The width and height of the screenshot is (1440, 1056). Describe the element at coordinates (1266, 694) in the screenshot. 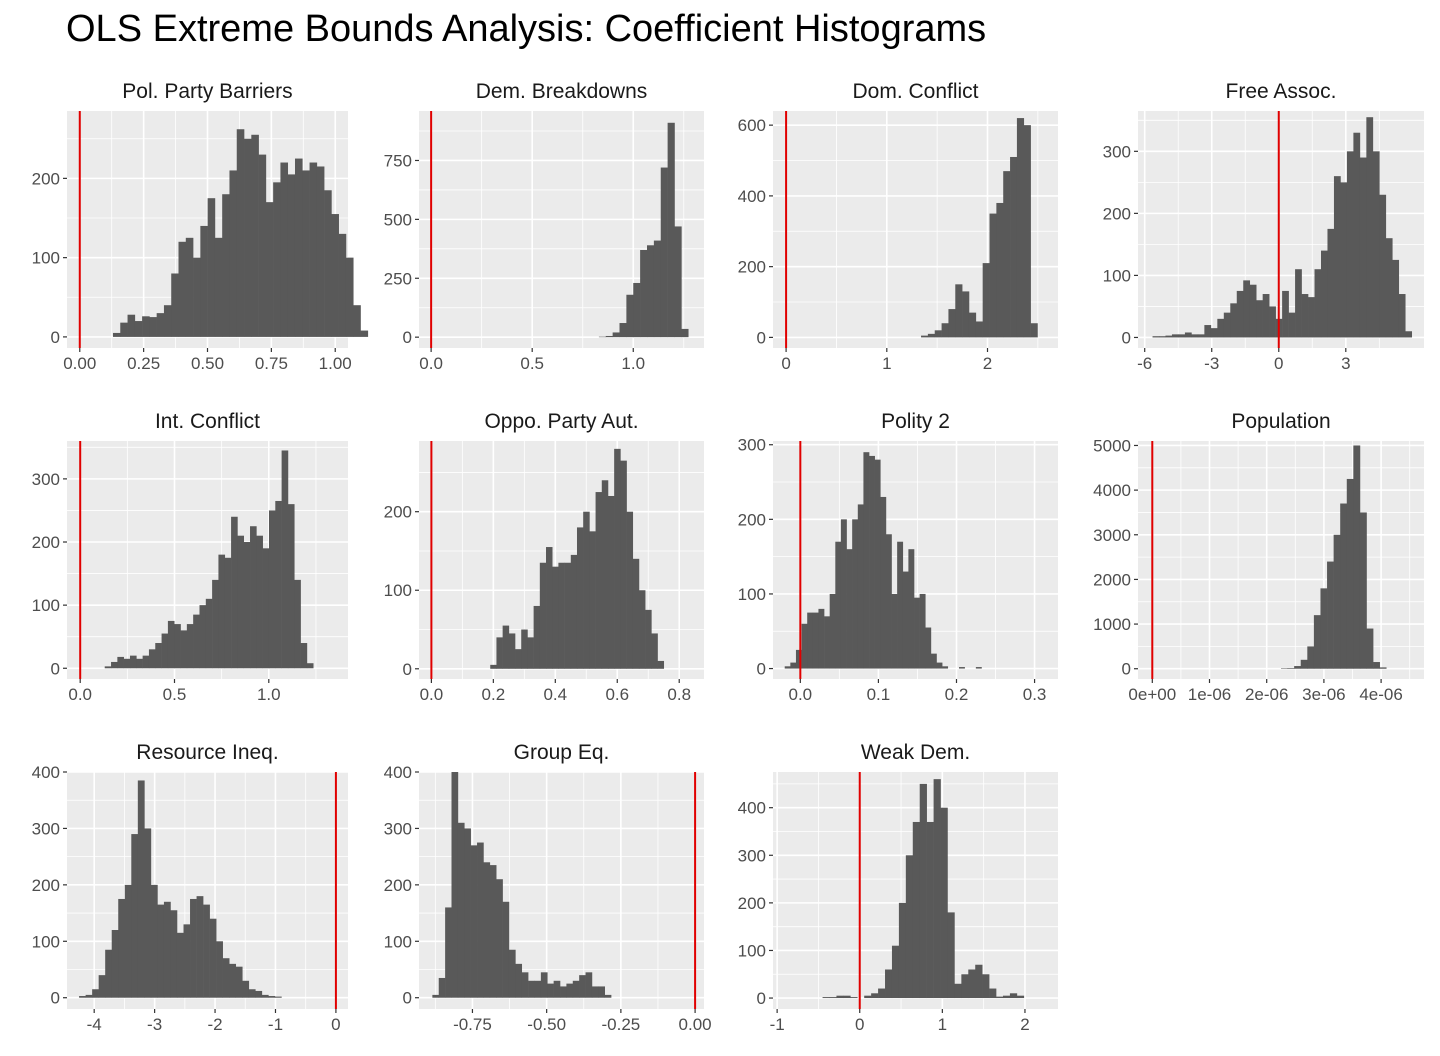

I see `x-tick-label: 2e-06` at that location.